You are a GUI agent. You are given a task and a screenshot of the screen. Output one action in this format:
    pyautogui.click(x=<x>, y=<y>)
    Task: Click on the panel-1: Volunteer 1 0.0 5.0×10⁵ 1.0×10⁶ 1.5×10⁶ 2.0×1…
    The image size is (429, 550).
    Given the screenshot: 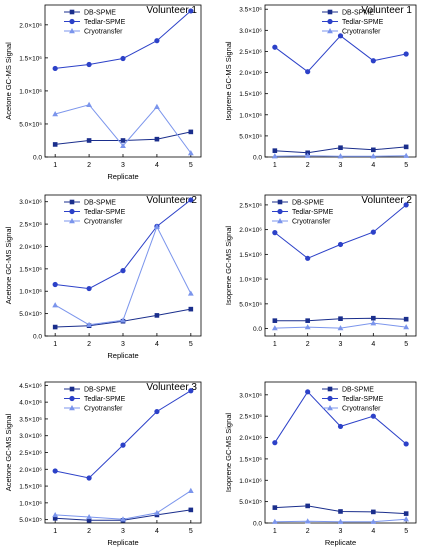 What is the action you would take?
    pyautogui.click(x=103, y=92)
    